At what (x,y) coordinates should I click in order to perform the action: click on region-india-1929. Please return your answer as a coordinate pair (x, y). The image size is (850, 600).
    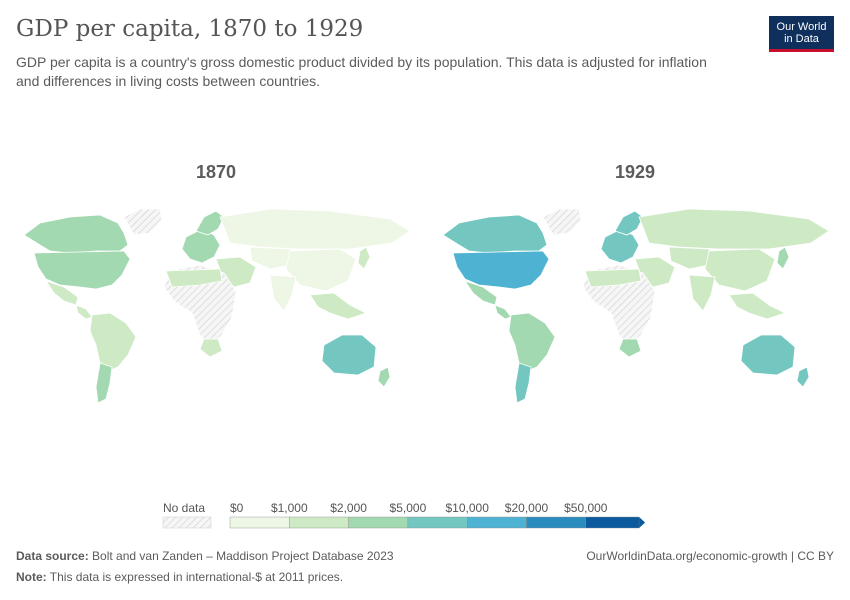
    Looking at the image, I should click on (702, 293).